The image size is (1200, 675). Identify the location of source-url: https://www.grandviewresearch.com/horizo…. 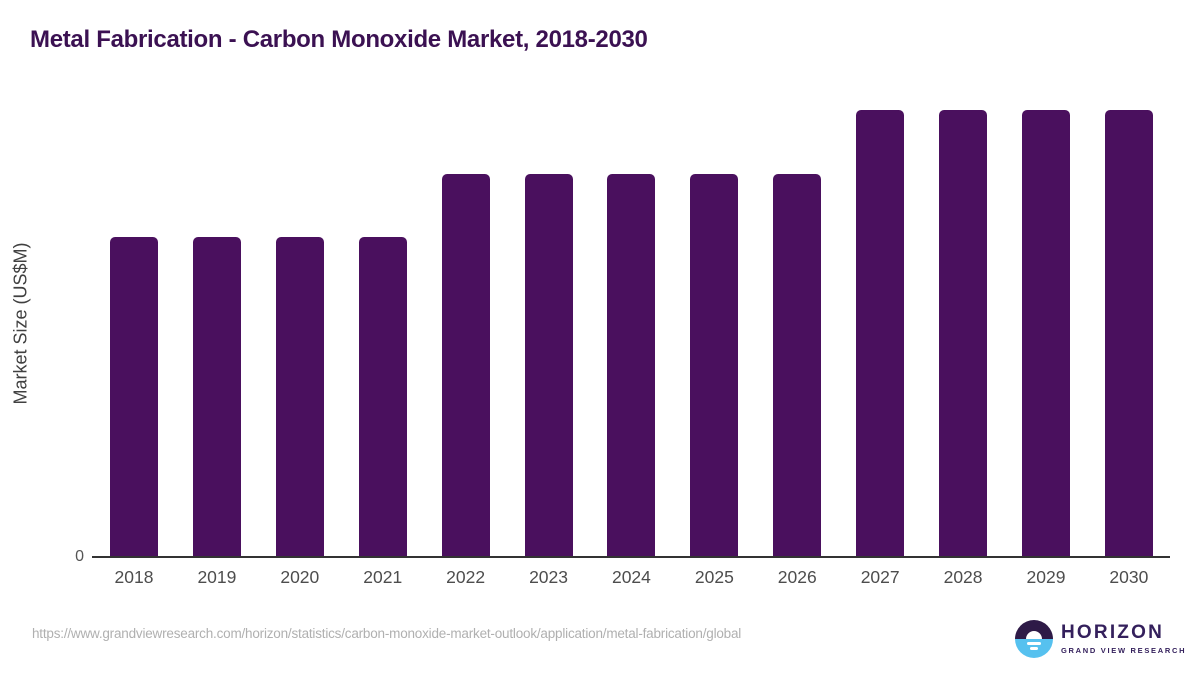
(387, 633).